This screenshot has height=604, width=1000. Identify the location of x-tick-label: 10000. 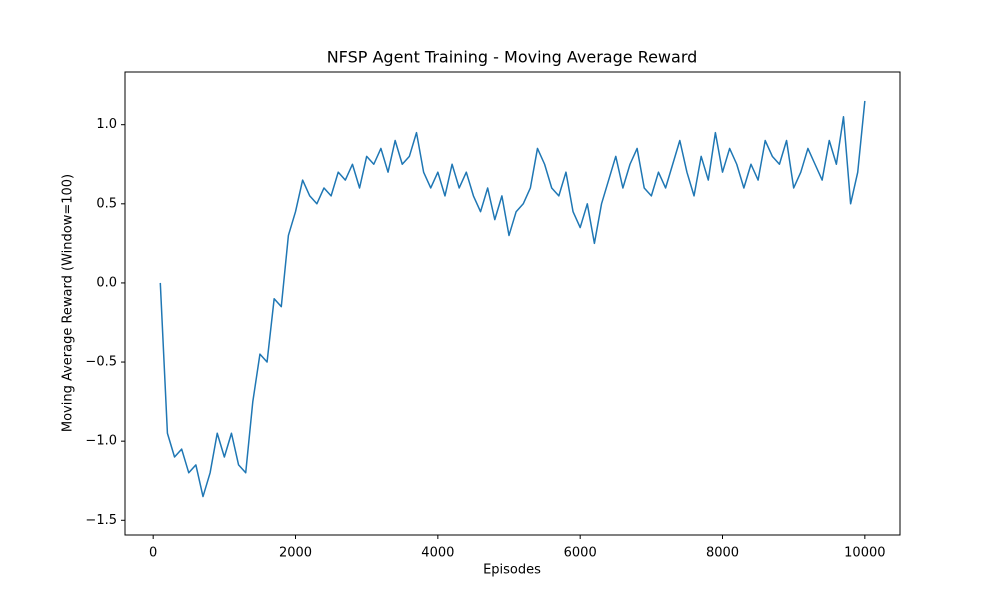
(864, 553).